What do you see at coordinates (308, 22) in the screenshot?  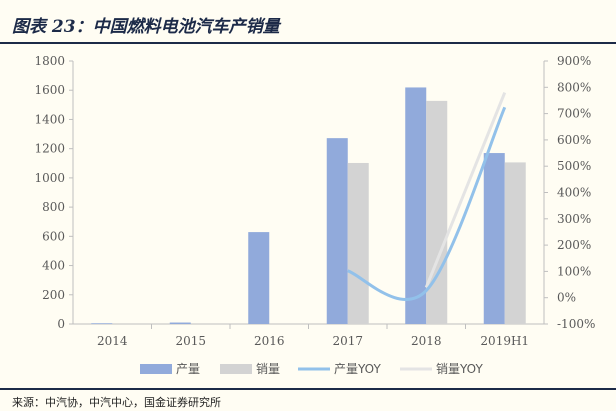 I see `title-bar: 图表 23：中国燃料电池汽车产销量` at bounding box center [308, 22].